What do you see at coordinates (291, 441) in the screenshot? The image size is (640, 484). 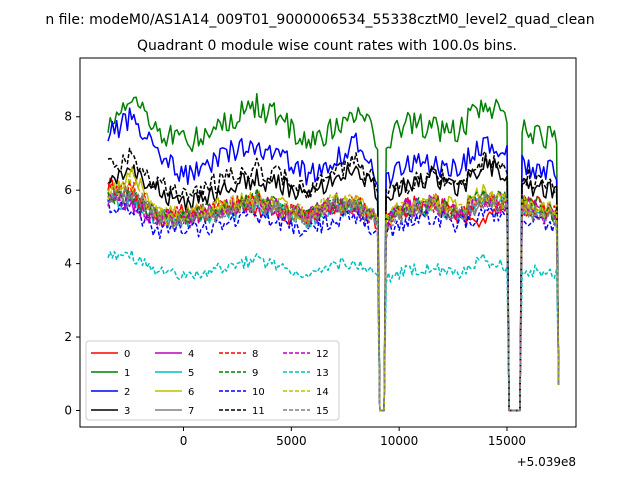 I see `x-tick-label: 5000` at bounding box center [291, 441].